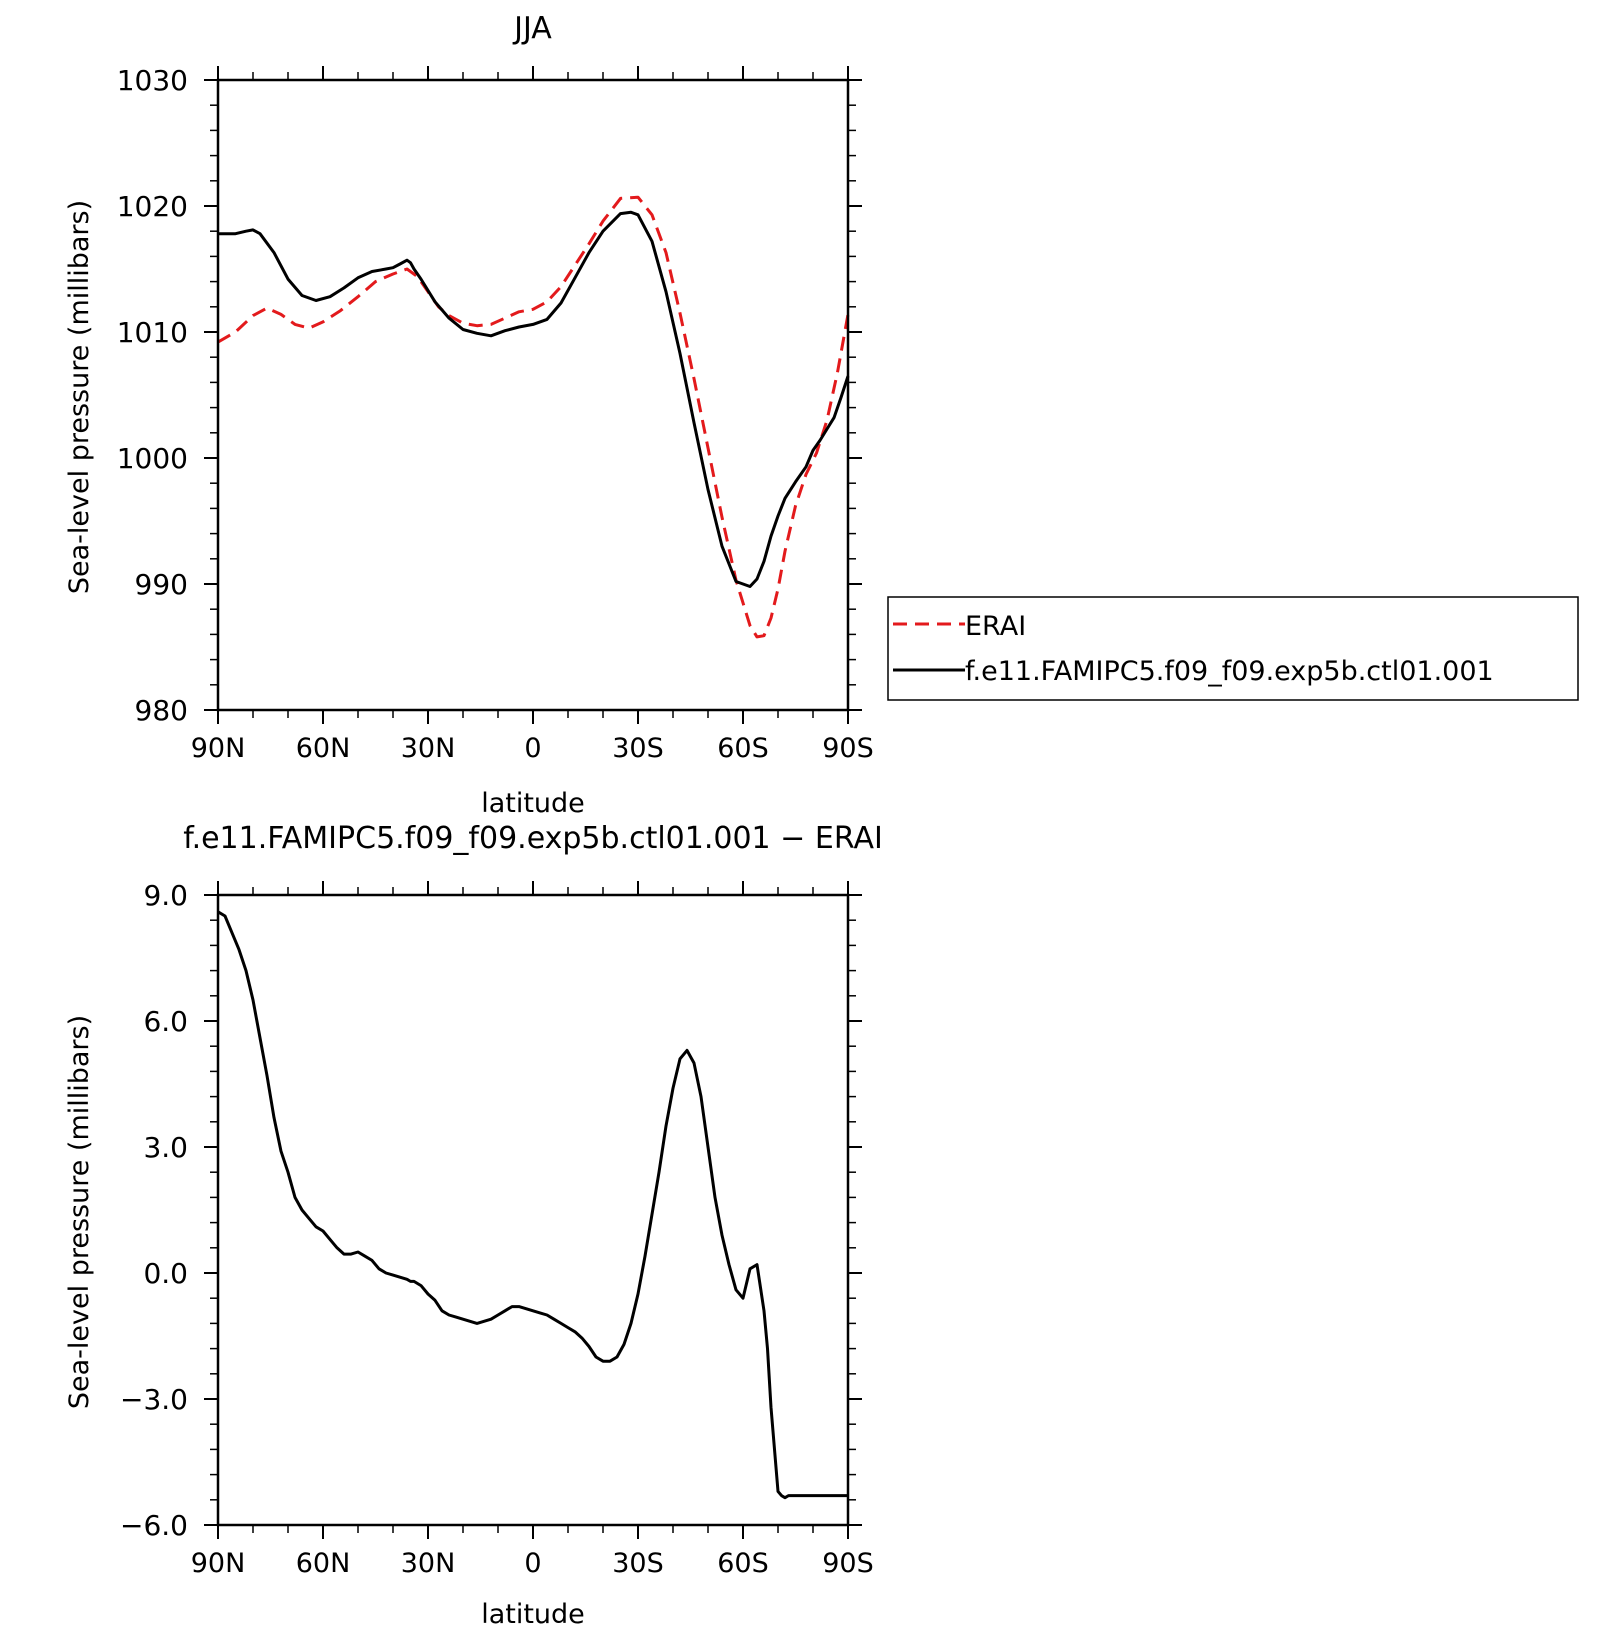 This screenshot has height=1629, width=1624. I want to click on top-x-tick-label: 60S, so click(743, 748).